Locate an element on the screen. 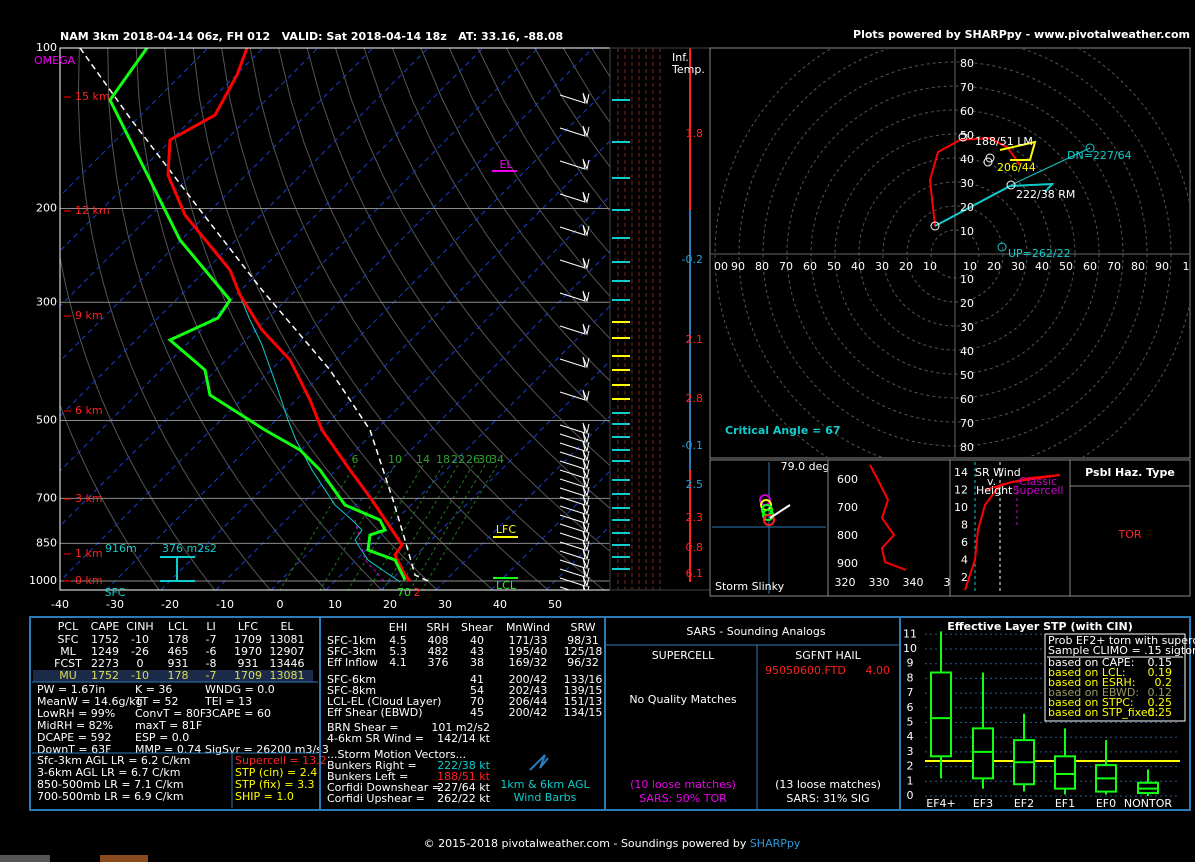 The image size is (1195, 862). legend-row: based on STPC: is located at coordinates (1091, 702).